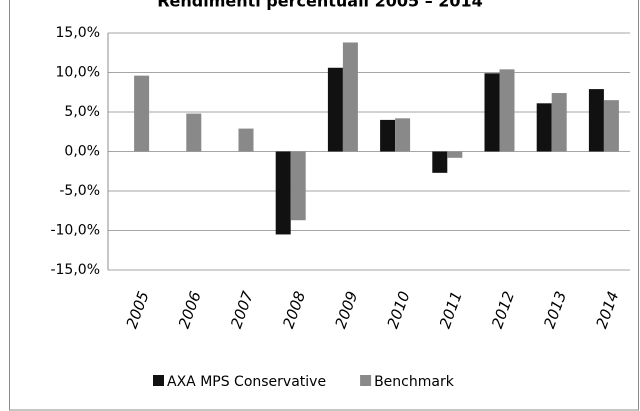  I want to click on x-tick-label: 2006, so click(190, 310).